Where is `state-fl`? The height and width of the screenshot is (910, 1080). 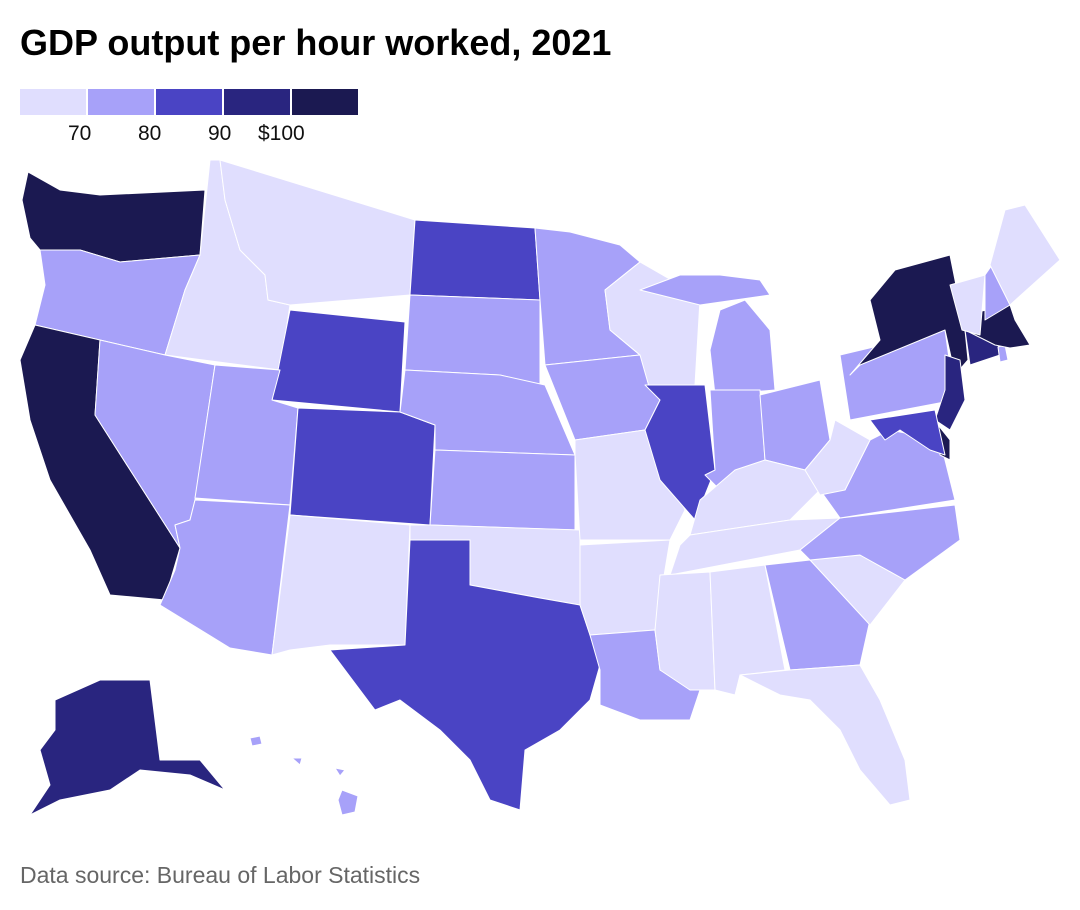
state-fl is located at coordinates (825, 735).